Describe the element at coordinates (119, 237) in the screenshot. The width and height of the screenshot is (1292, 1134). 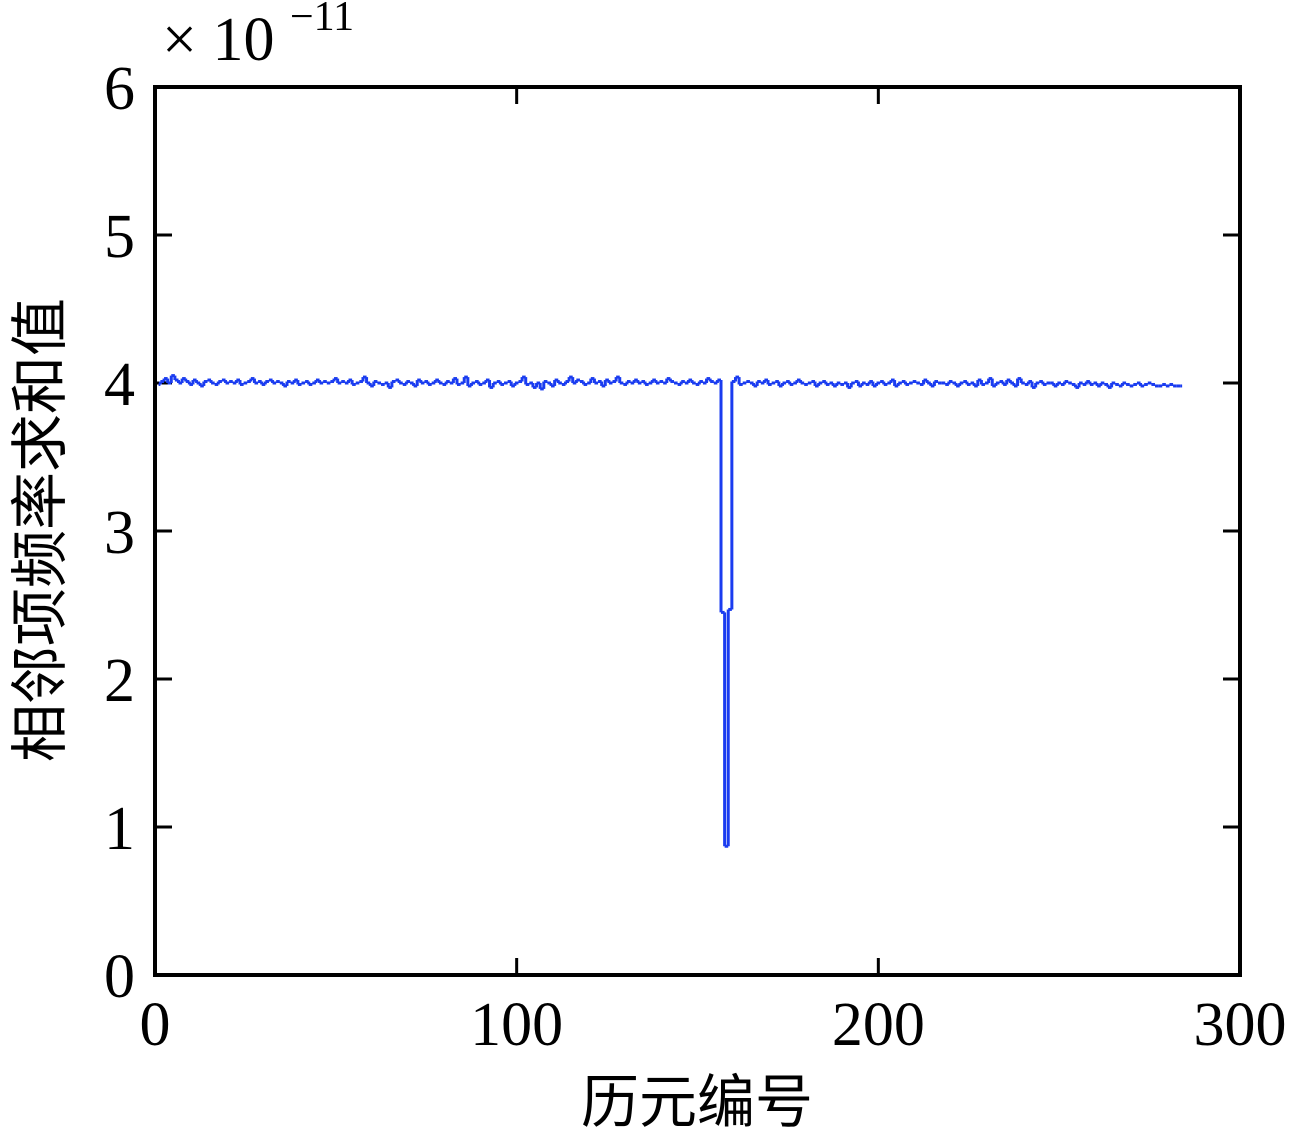
I see `y-tick-label: 5` at that location.